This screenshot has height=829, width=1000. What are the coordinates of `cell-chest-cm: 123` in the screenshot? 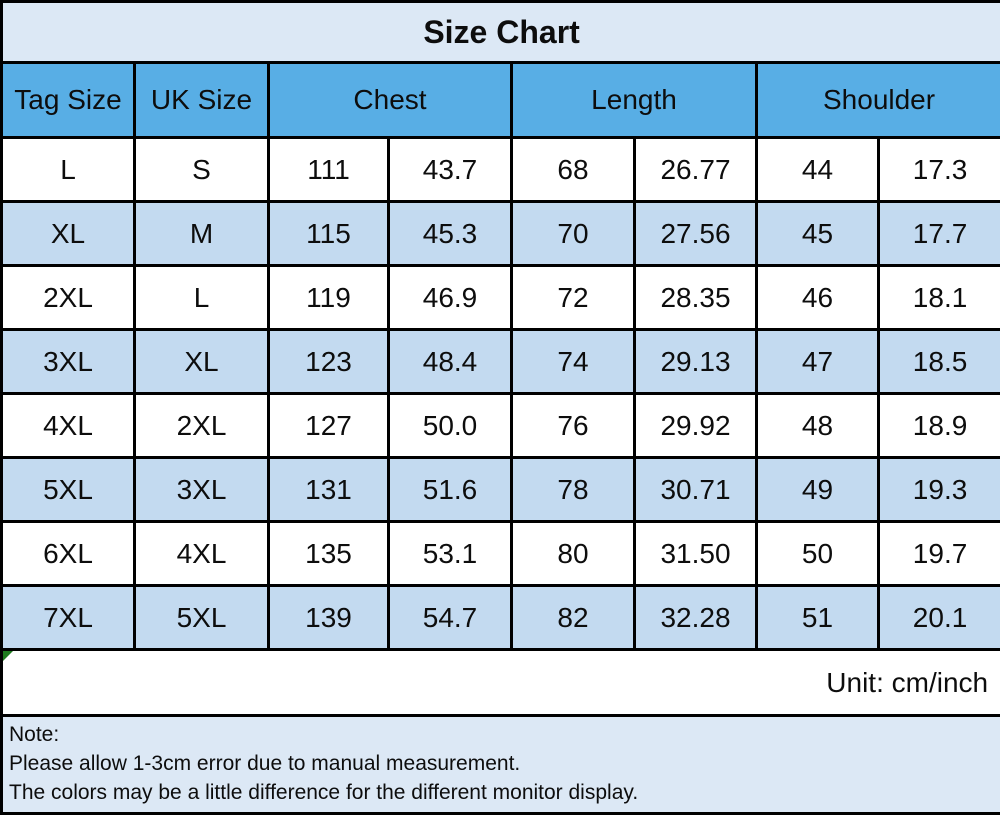 It's located at (328, 361).